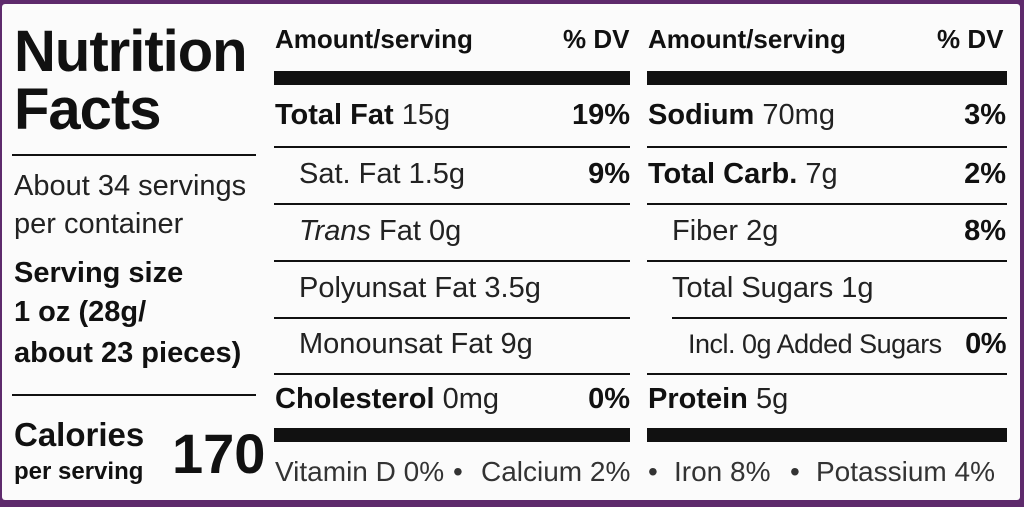 Image resolution: width=1024 pixels, height=507 pixels. What do you see at coordinates (723, 174) in the screenshot?
I see `nutrient-name: Total Carb.` at bounding box center [723, 174].